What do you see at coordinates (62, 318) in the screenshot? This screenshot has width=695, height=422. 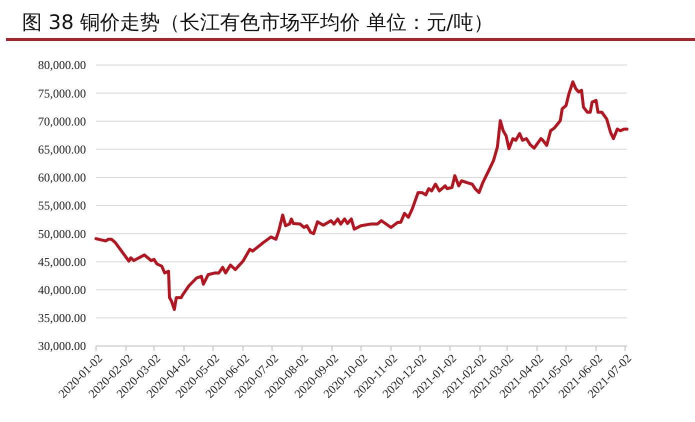 I see `y-tick-label: 35,000.00` at bounding box center [62, 318].